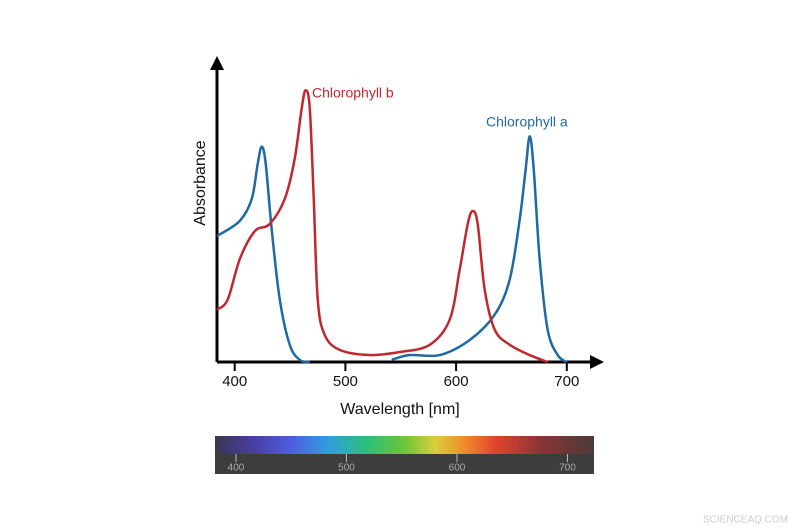 The image size is (800, 530). What do you see at coordinates (457, 468) in the screenshot?
I see `spectrum-tick-label: 600` at bounding box center [457, 468].